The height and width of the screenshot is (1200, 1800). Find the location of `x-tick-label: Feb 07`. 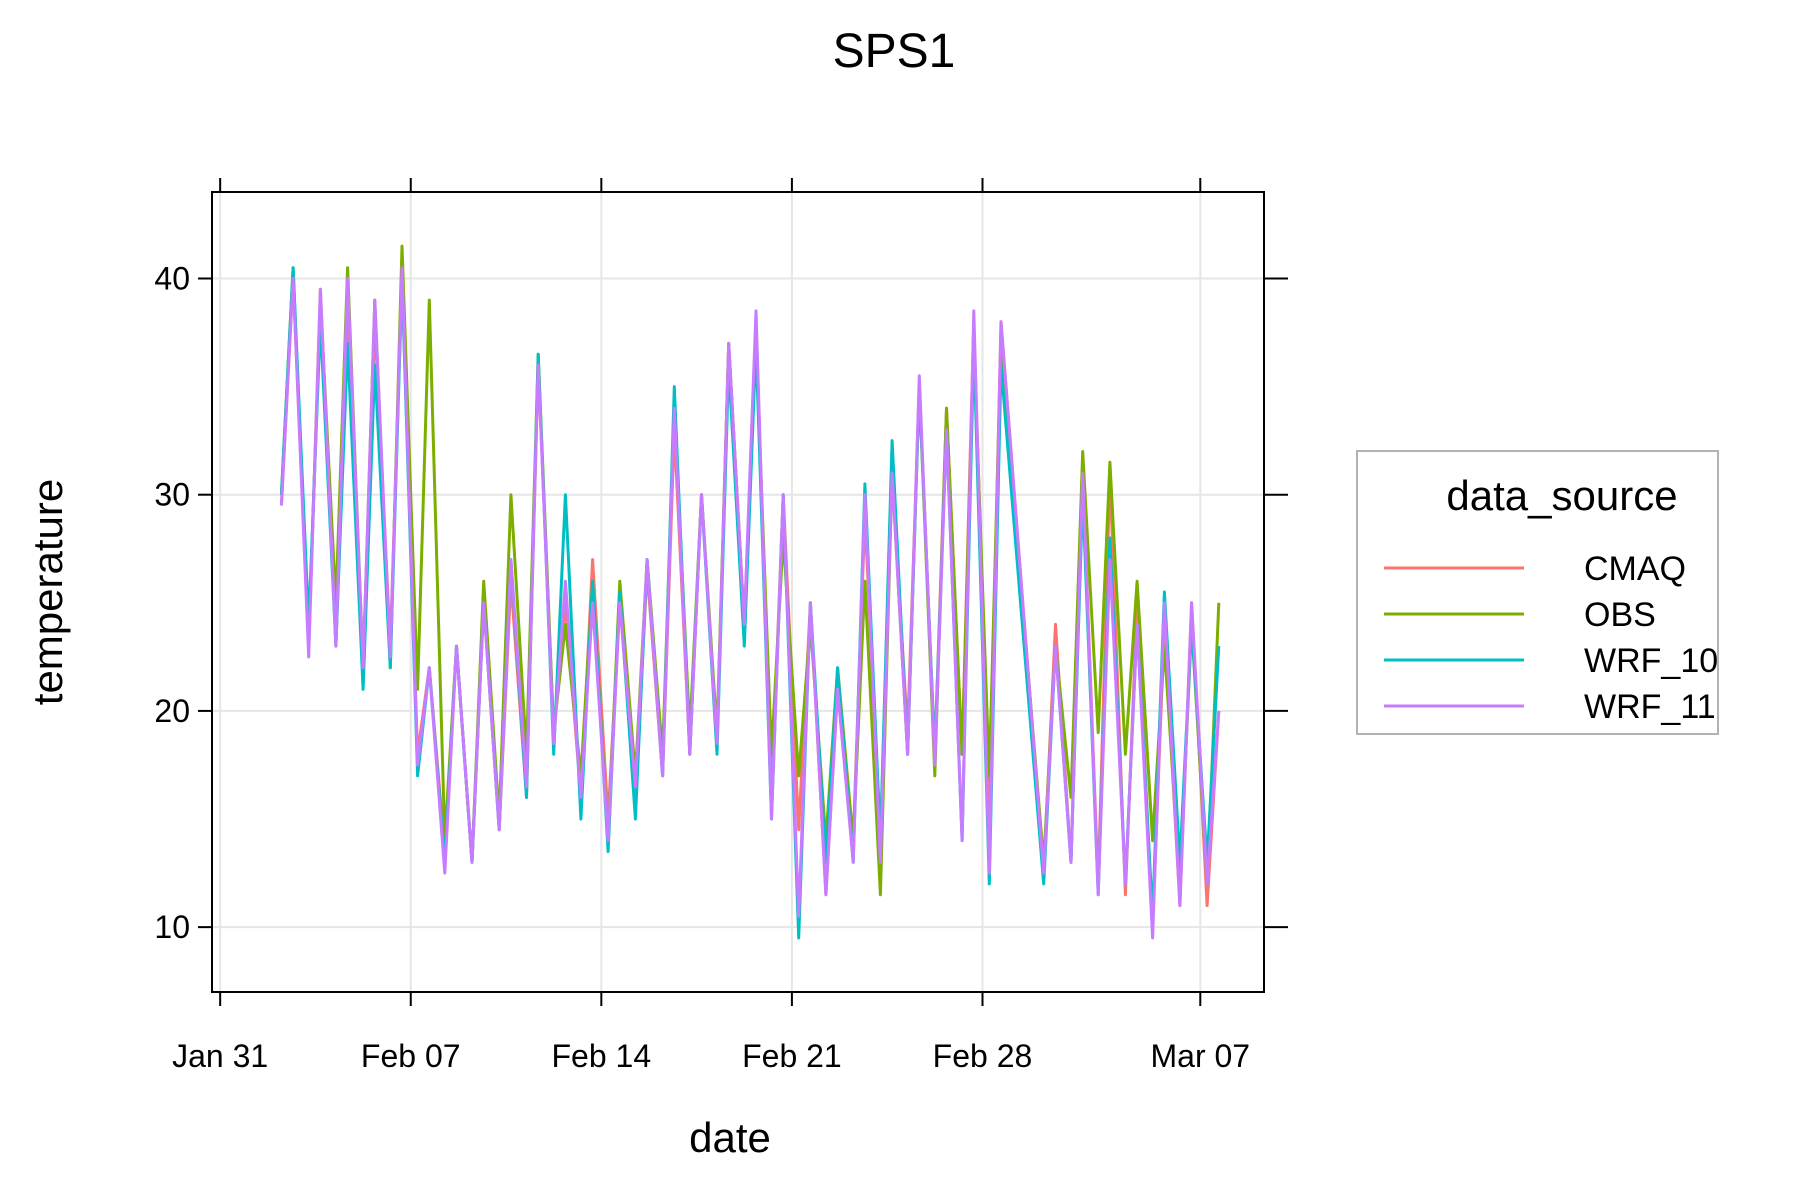

x-tick-label: Feb 07 is located at coordinates (411, 1056).